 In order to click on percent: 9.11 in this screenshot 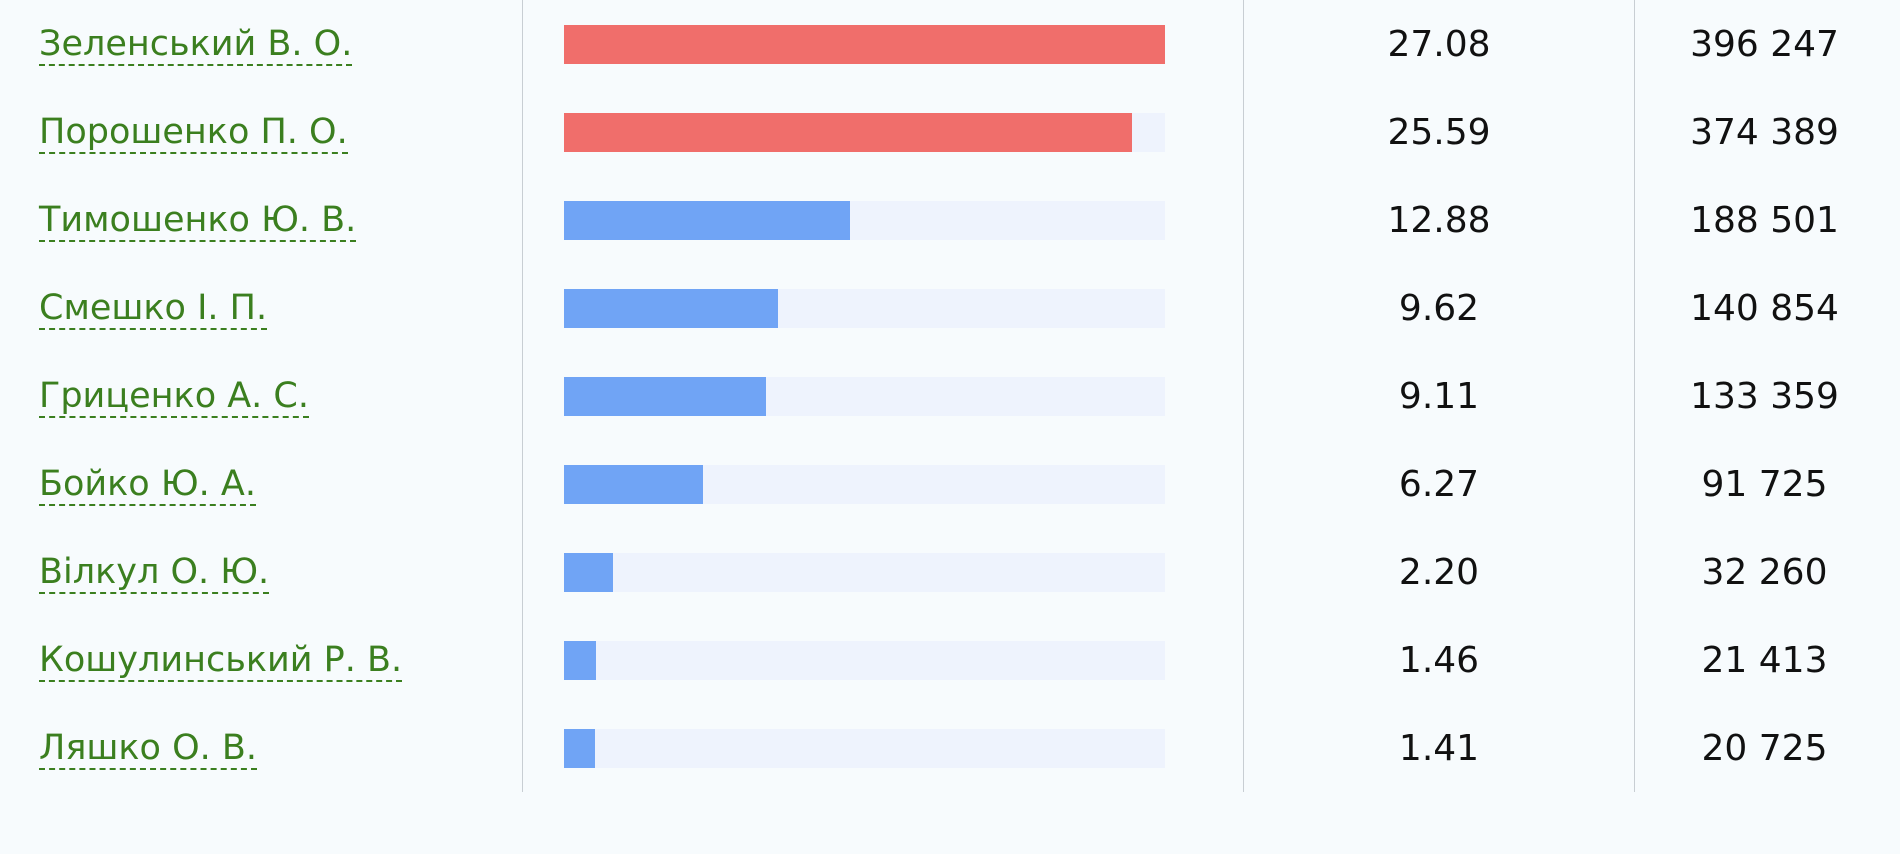, I will do `click(1439, 396)`.